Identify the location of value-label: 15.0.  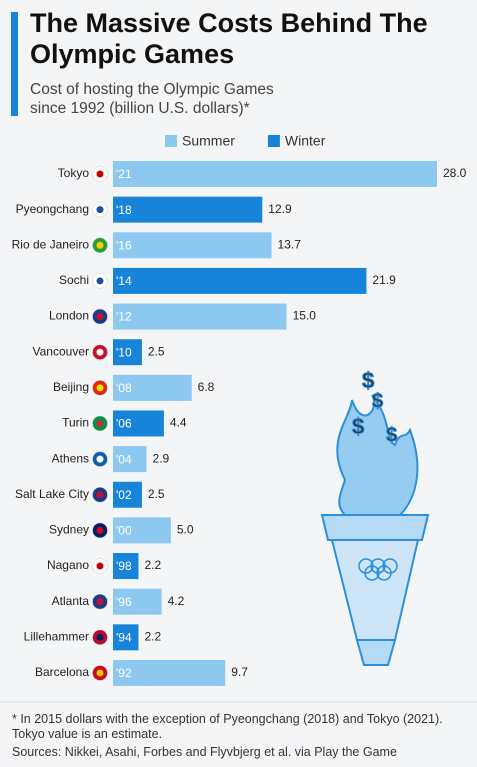
(305, 316).